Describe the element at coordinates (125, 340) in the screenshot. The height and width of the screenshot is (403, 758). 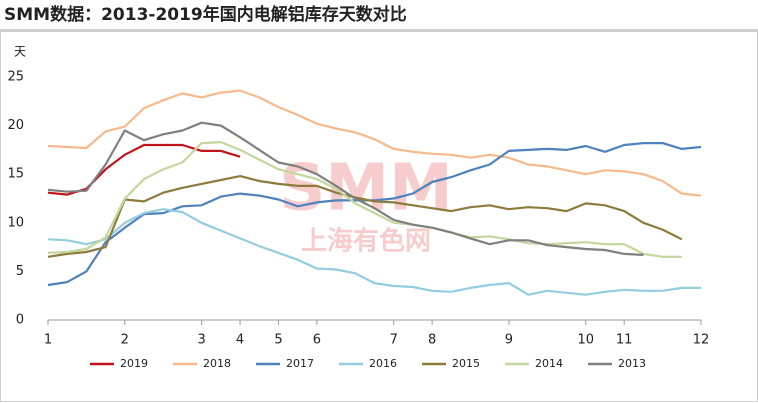
I see `x-tick-label: 2` at that location.